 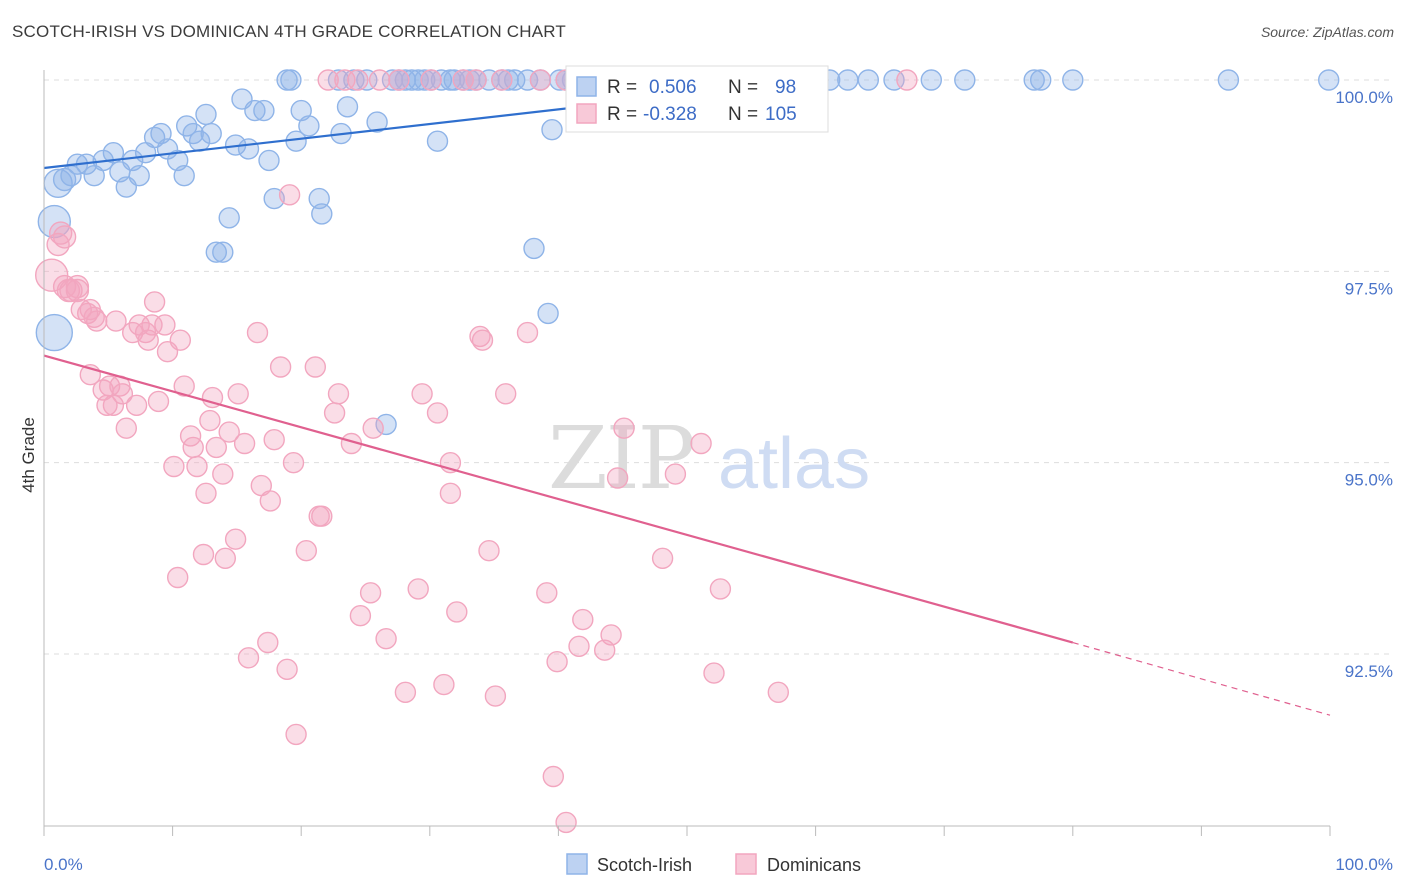 I want to click on y-tick-label-3: 92.5%, so click(x=1369, y=671).